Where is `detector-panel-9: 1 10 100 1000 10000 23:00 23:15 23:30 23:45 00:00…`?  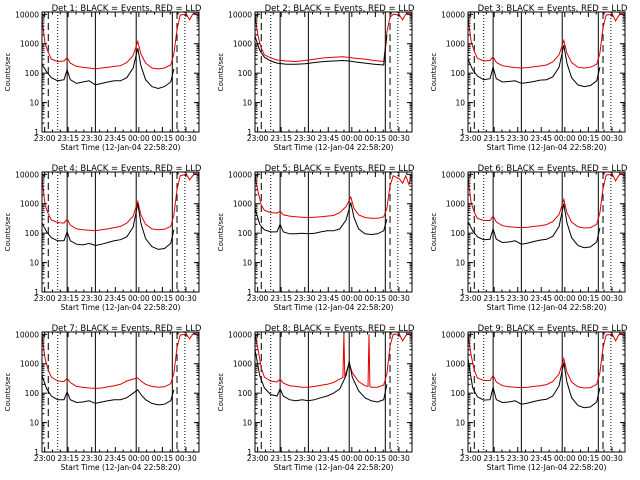
detector-panel-9: 1 10 100 1000 10000 23:00 23:15 23:30 23:45 00:00… is located at coordinates (529, 398).